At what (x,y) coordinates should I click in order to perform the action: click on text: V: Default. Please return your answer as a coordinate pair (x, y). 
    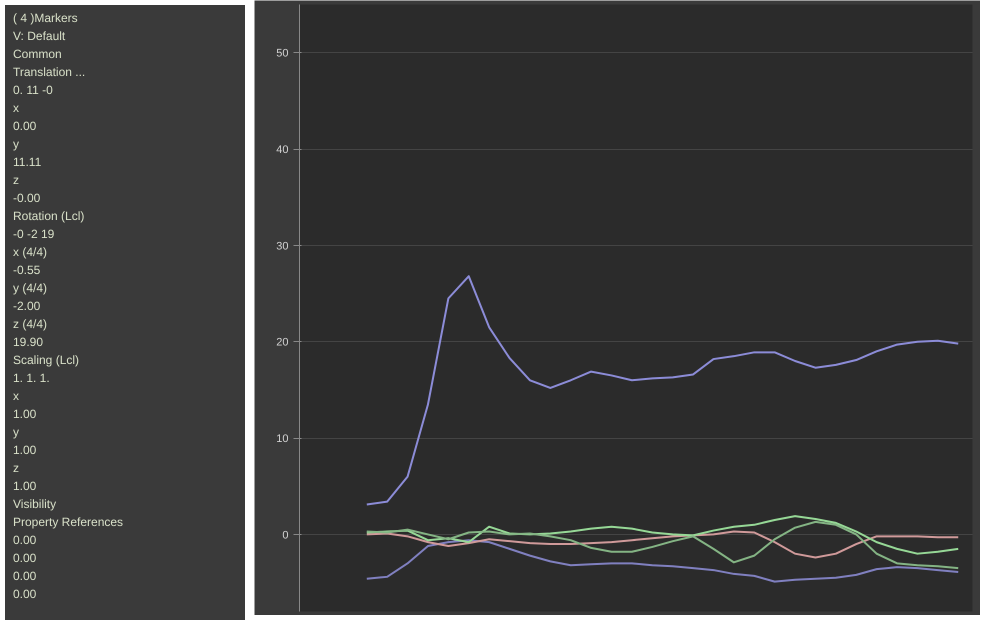
    Looking at the image, I should click on (39, 36).